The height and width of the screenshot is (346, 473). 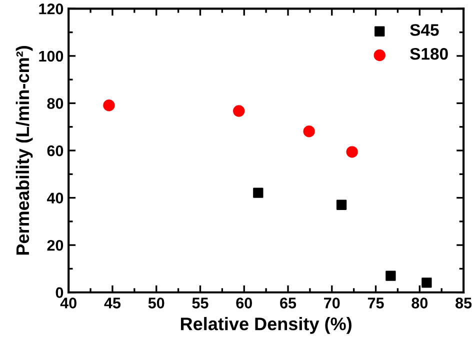 What do you see at coordinates (464, 303) in the screenshot?
I see `x-tick-label: 85` at bounding box center [464, 303].